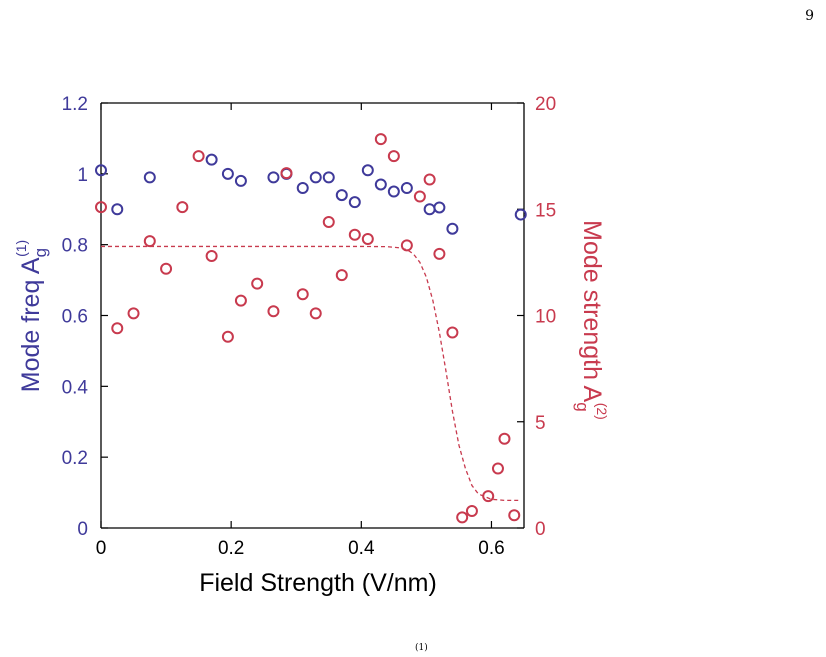 The width and height of the screenshot is (826, 657). I want to click on left-y-label-sup: (1), so click(21, 248).